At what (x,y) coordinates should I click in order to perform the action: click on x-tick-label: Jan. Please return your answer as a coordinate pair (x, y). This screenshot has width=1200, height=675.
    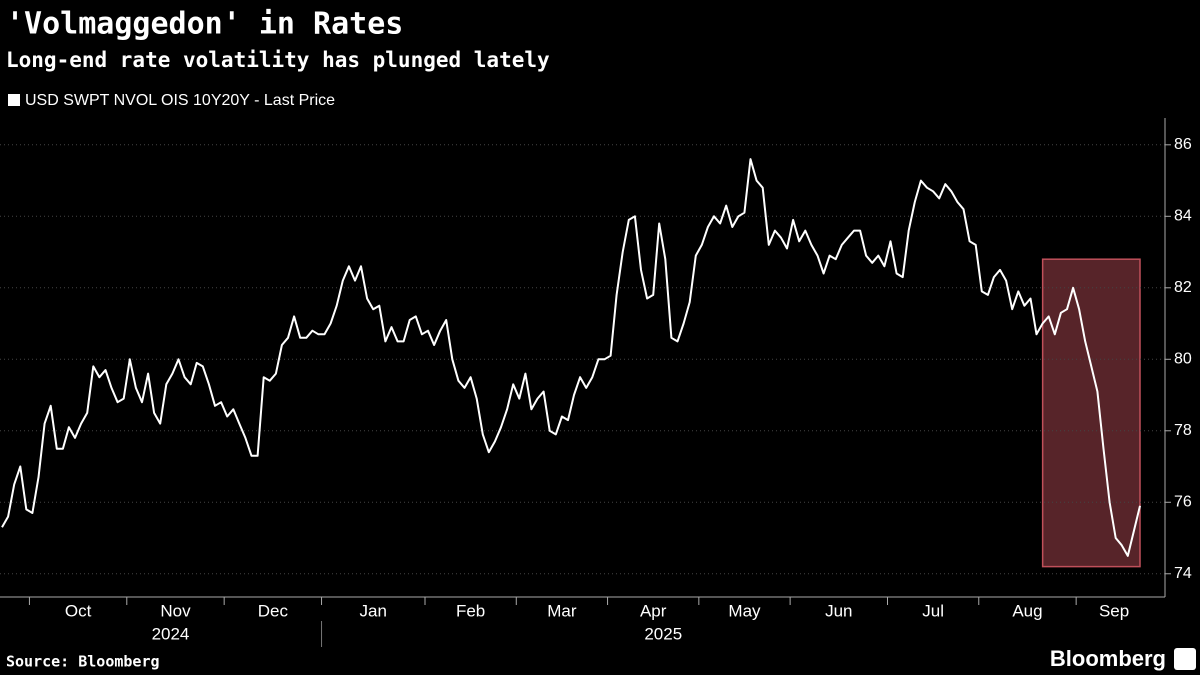
    Looking at the image, I should click on (373, 610).